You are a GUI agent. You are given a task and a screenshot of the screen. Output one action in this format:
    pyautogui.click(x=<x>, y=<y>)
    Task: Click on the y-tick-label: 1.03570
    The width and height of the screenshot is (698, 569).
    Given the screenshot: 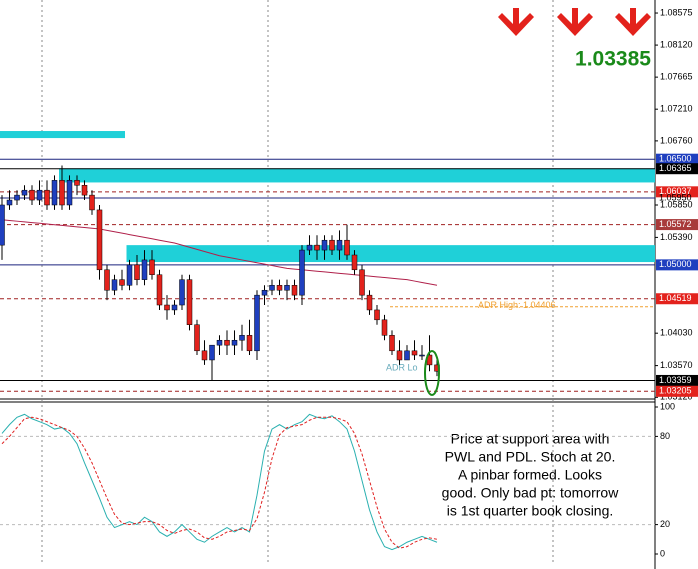 What is the action you would take?
    pyautogui.click(x=676, y=365)
    